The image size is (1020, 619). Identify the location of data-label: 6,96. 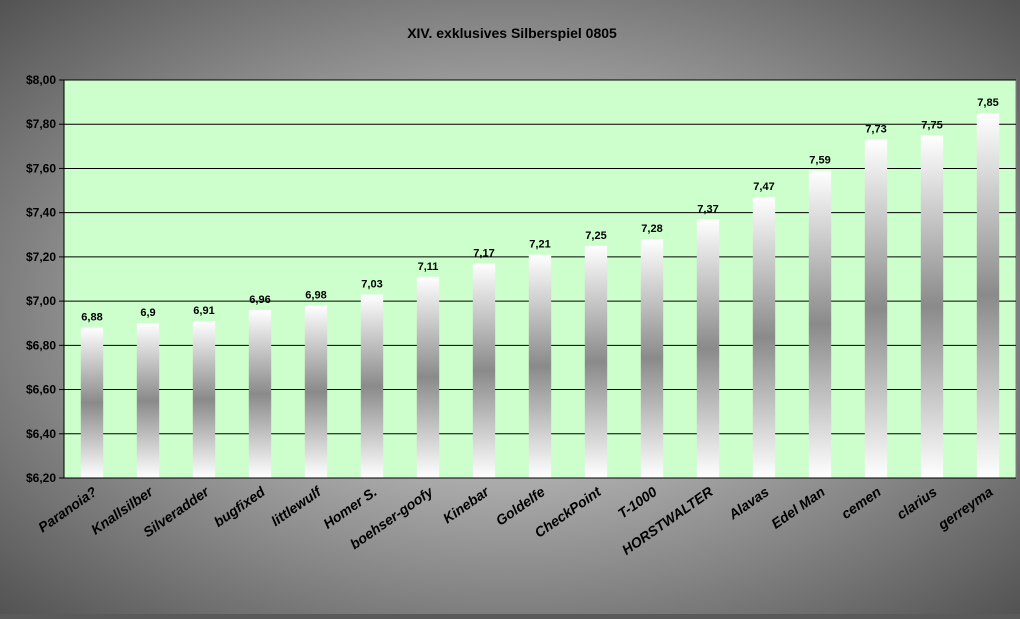
(259, 300).